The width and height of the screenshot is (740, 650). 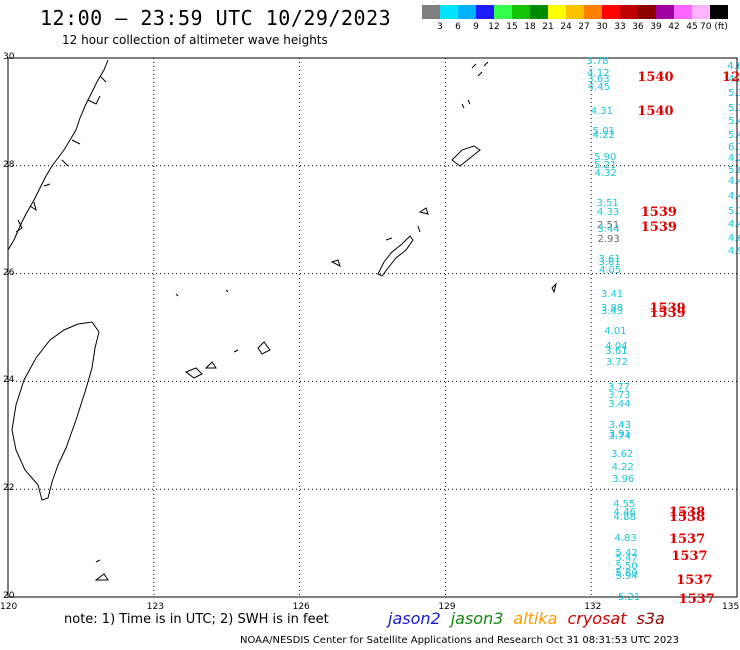 I want to click on wave-height-value: 3.43, so click(x=619, y=426).